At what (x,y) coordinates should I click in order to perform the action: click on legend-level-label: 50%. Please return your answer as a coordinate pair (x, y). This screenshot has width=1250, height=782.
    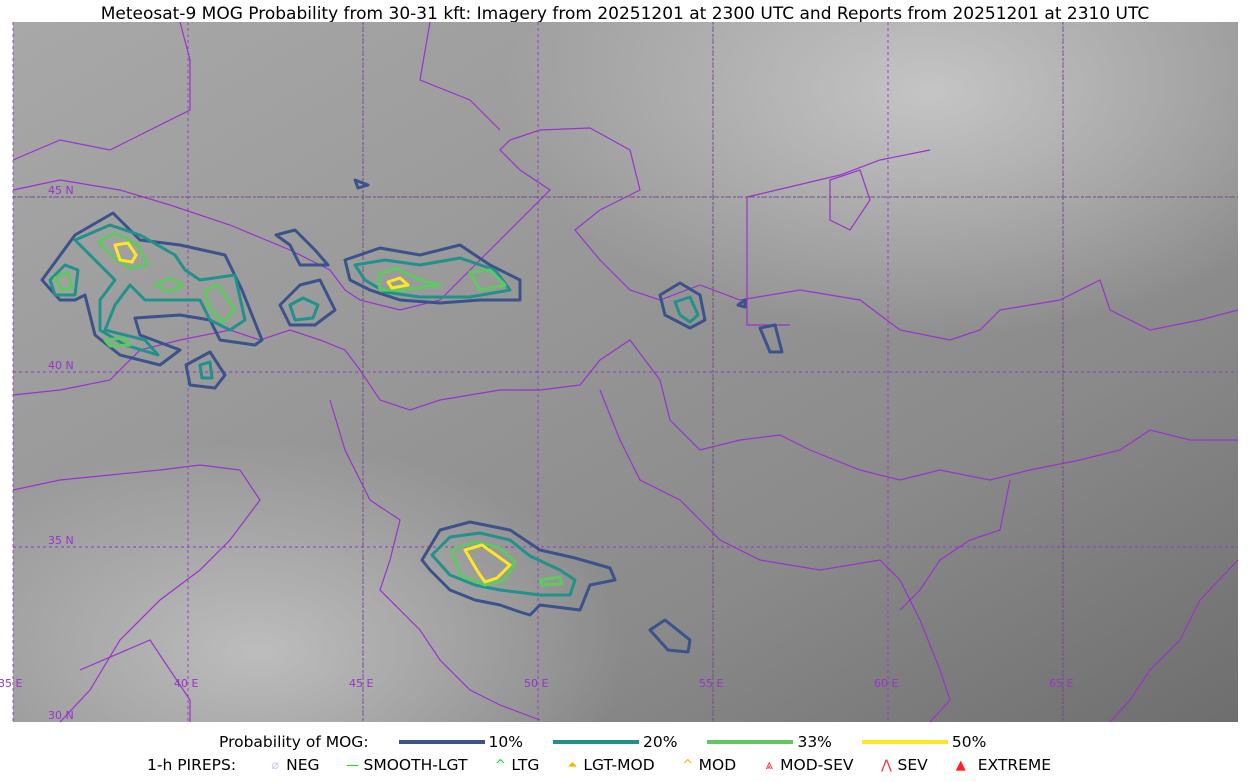
    Looking at the image, I should click on (969, 742).